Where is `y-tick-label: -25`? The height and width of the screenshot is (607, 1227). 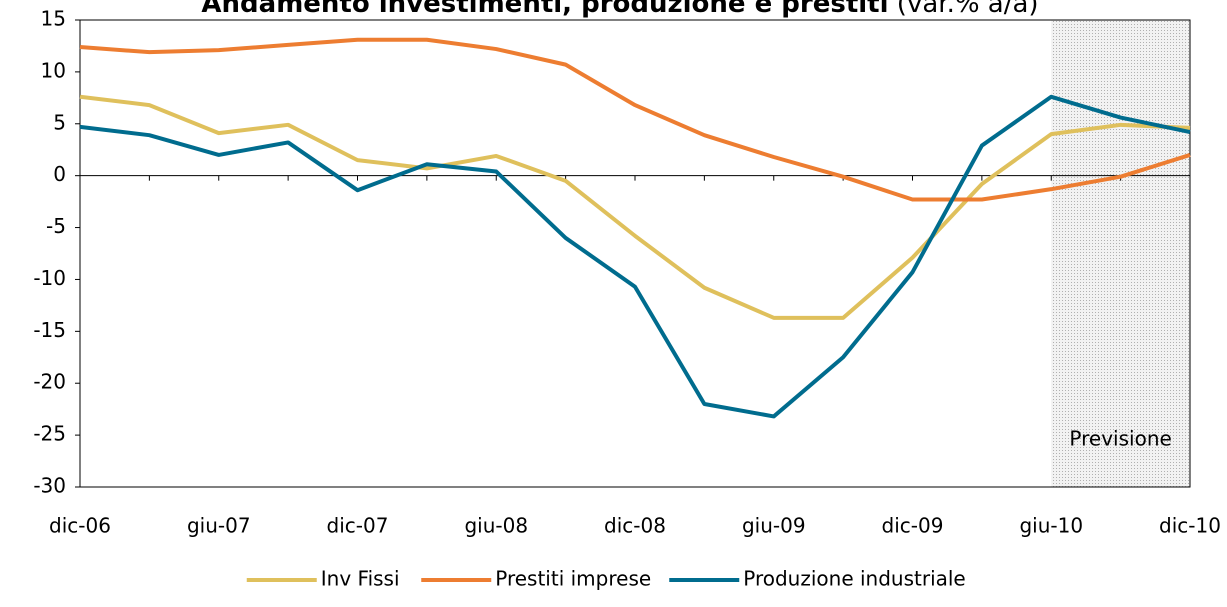 y-tick-label: -25 is located at coordinates (49, 434).